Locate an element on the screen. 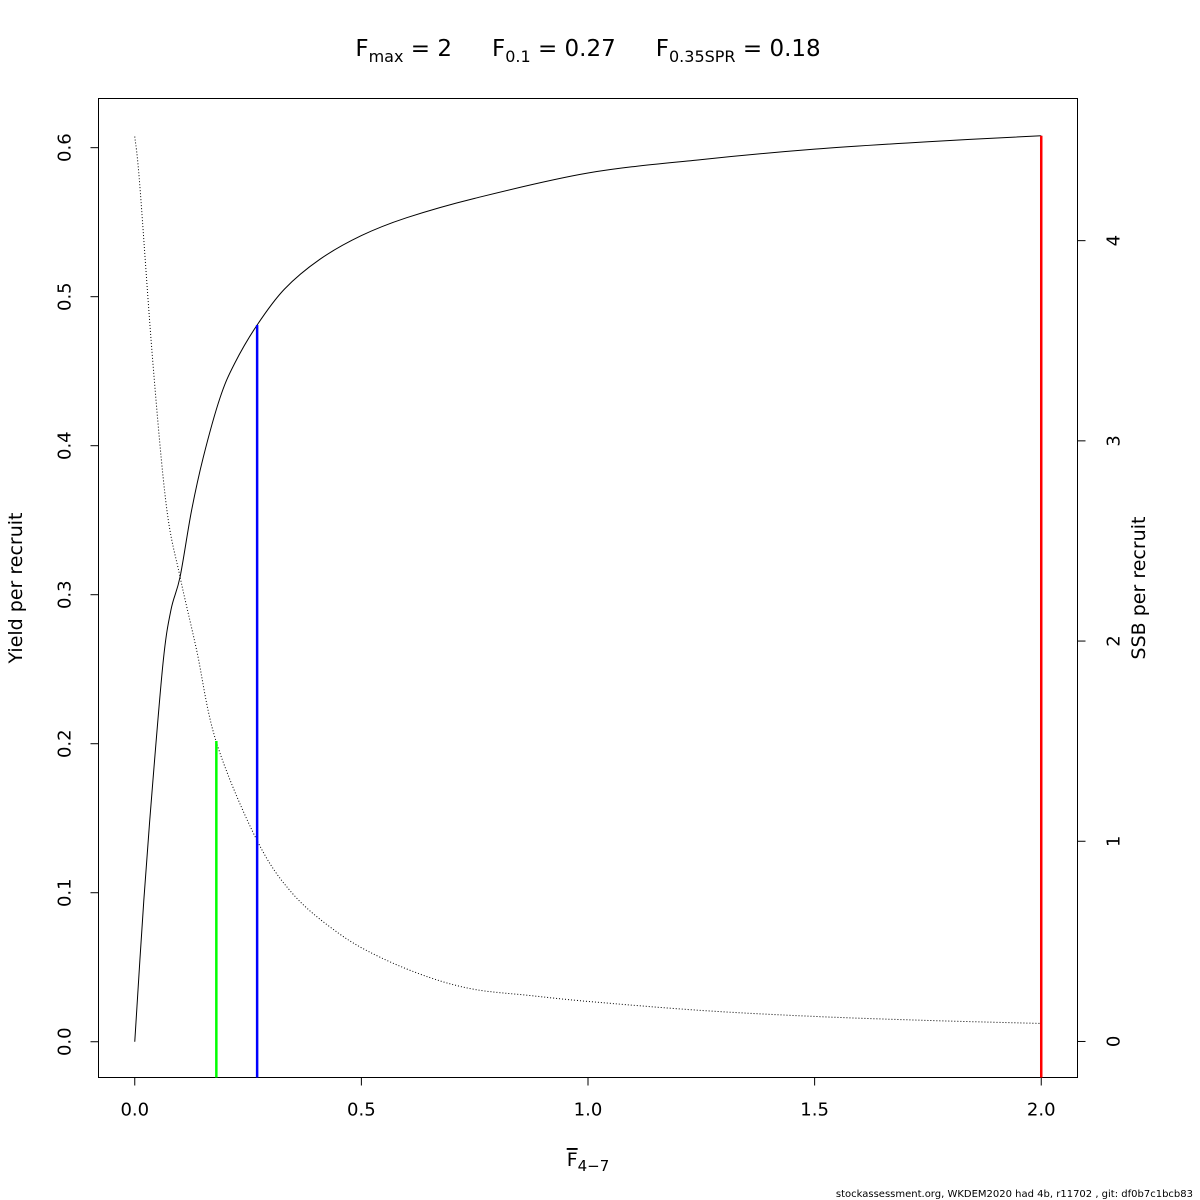 The height and width of the screenshot is (1200, 1200). title-f01-sub: 0.1 is located at coordinates (517, 56).